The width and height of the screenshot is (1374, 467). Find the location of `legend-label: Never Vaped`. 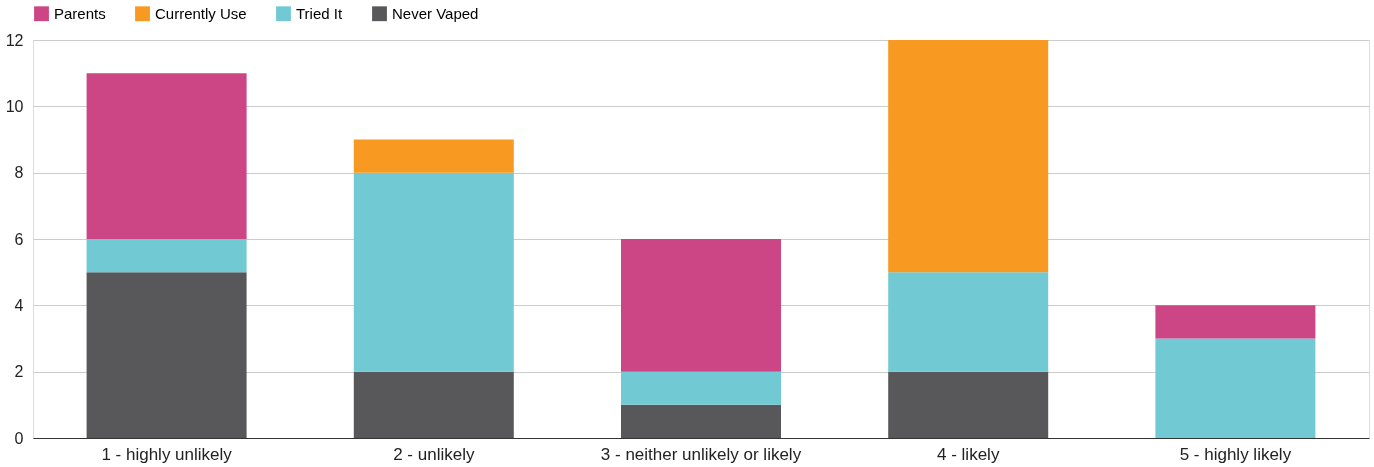

legend-label: Never Vaped is located at coordinates (435, 13).